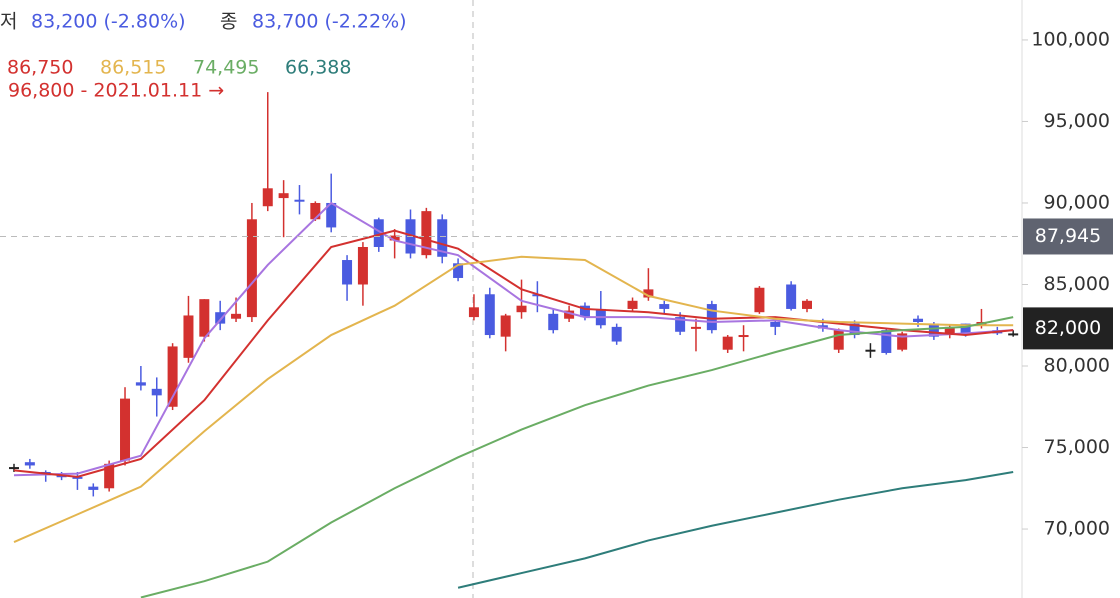  I want to click on ma-line, so click(735, 529).